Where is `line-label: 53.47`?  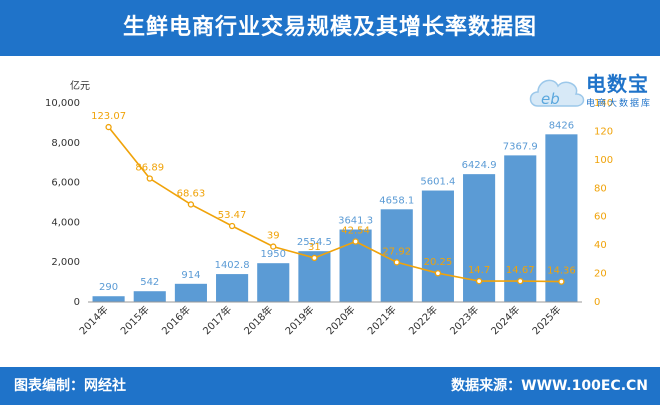 line-label: 53.47 is located at coordinates (232, 215).